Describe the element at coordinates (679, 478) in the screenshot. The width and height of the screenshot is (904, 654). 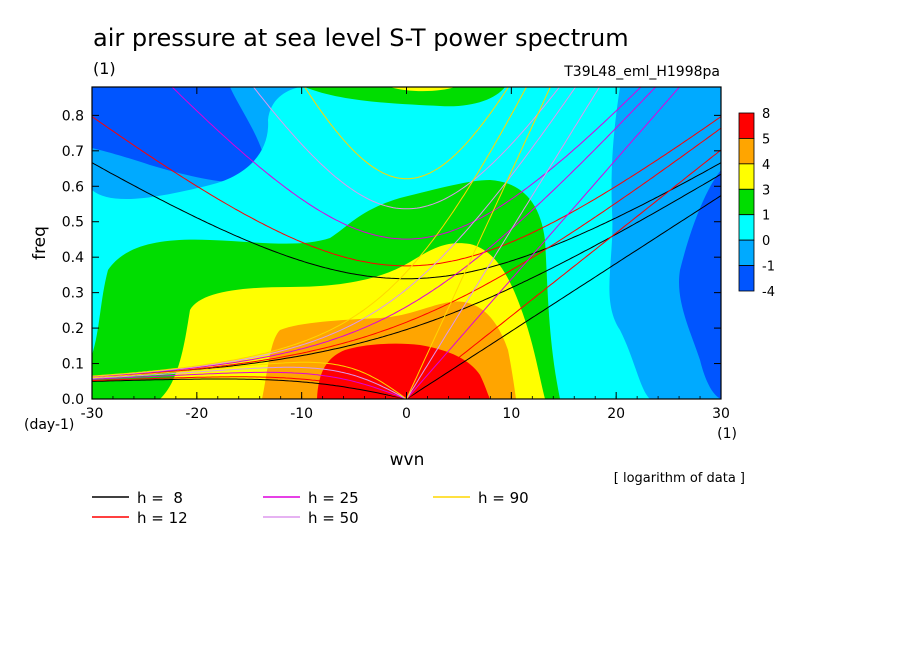
I see `log-note: [ logarithm of data ]` at that location.